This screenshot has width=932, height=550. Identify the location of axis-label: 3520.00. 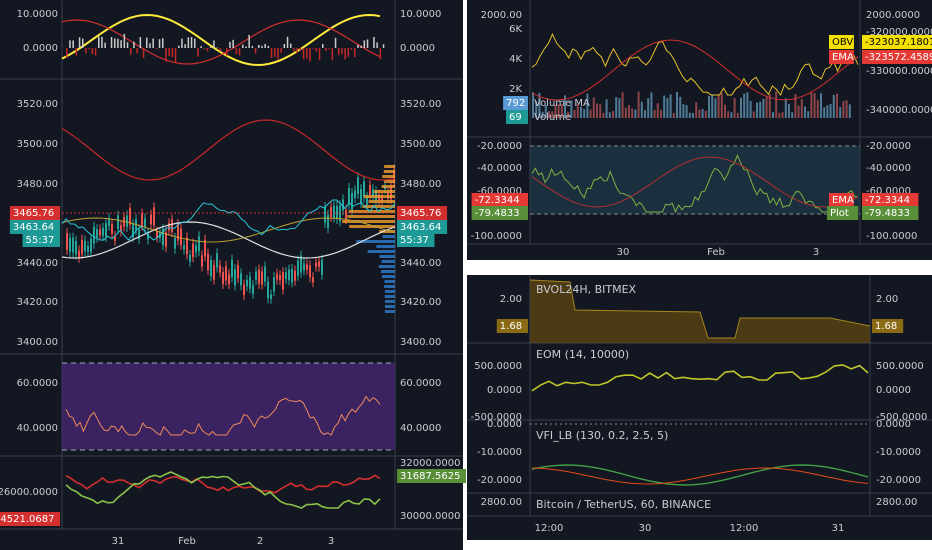
(420, 104).